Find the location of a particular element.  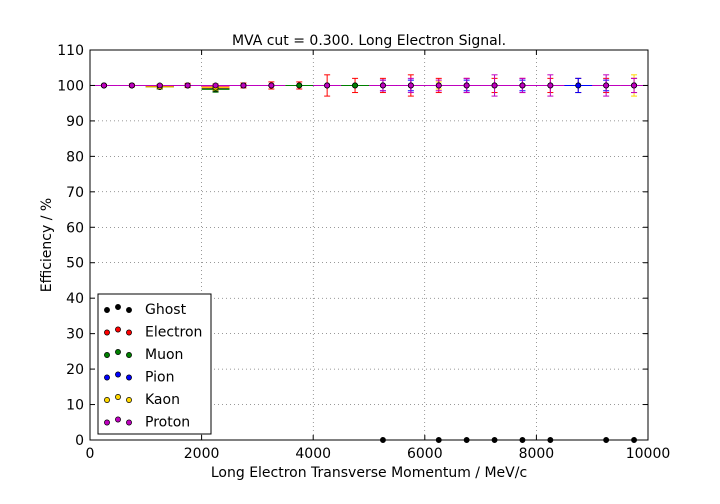

y-tick-label: 30 is located at coordinates (75, 335).